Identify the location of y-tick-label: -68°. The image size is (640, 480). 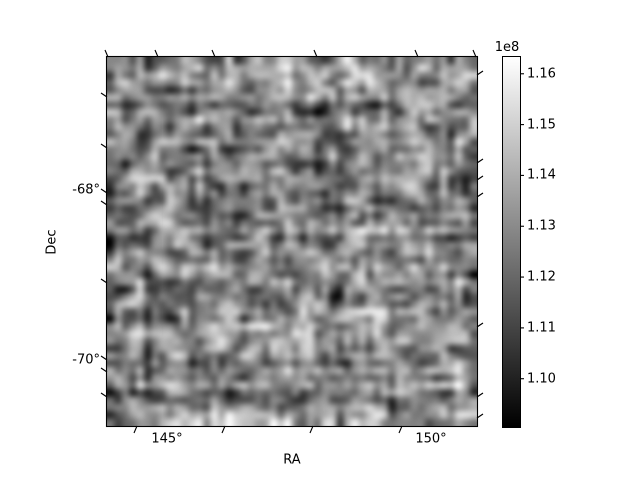
(86, 190).